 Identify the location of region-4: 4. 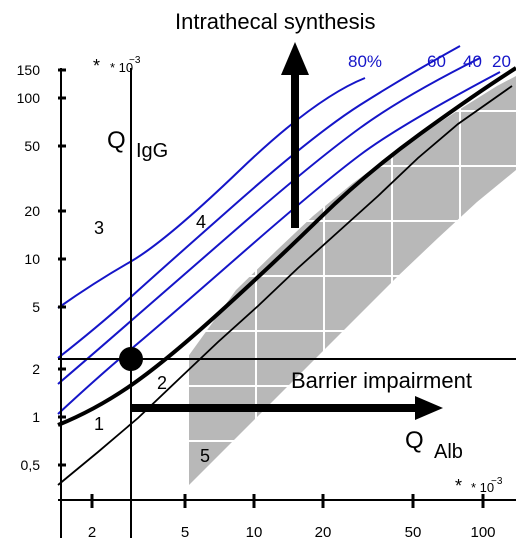
(201, 222).